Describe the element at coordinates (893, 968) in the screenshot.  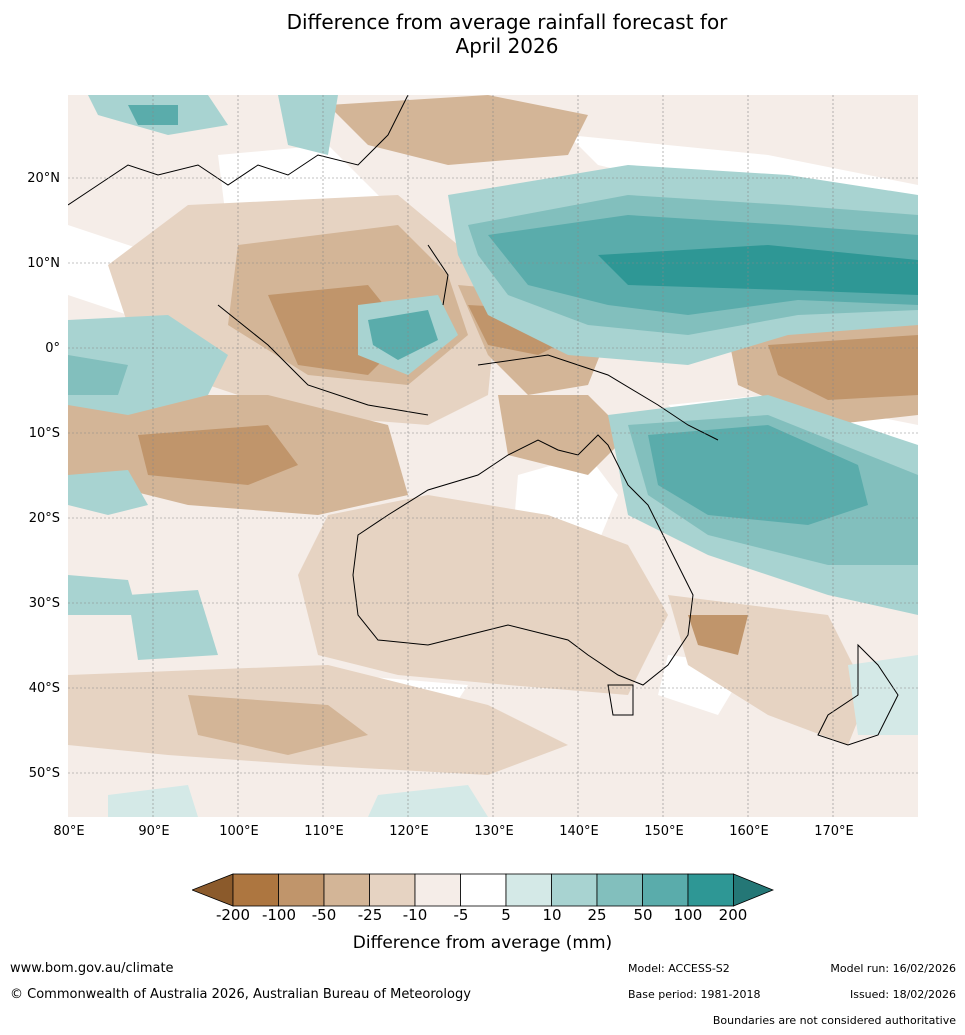
I see `model-run-text: Model run: 16/02/2026` at that location.